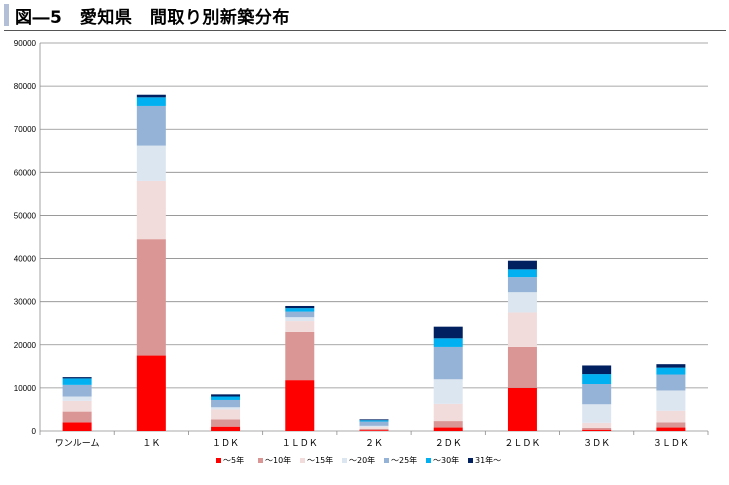 The width and height of the screenshot is (729, 485). What do you see at coordinates (446, 460) in the screenshot?
I see `legend-label: ～30年` at bounding box center [446, 460].